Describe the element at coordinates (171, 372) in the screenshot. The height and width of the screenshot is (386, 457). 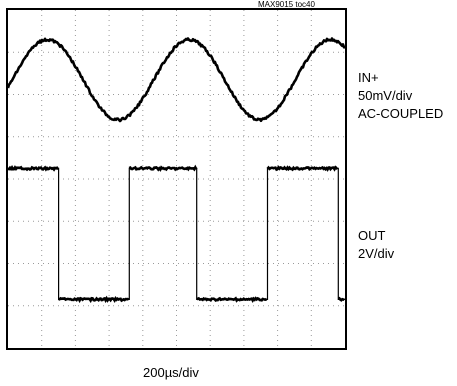
I see `time-scale-label: 200µs/div` at that location.